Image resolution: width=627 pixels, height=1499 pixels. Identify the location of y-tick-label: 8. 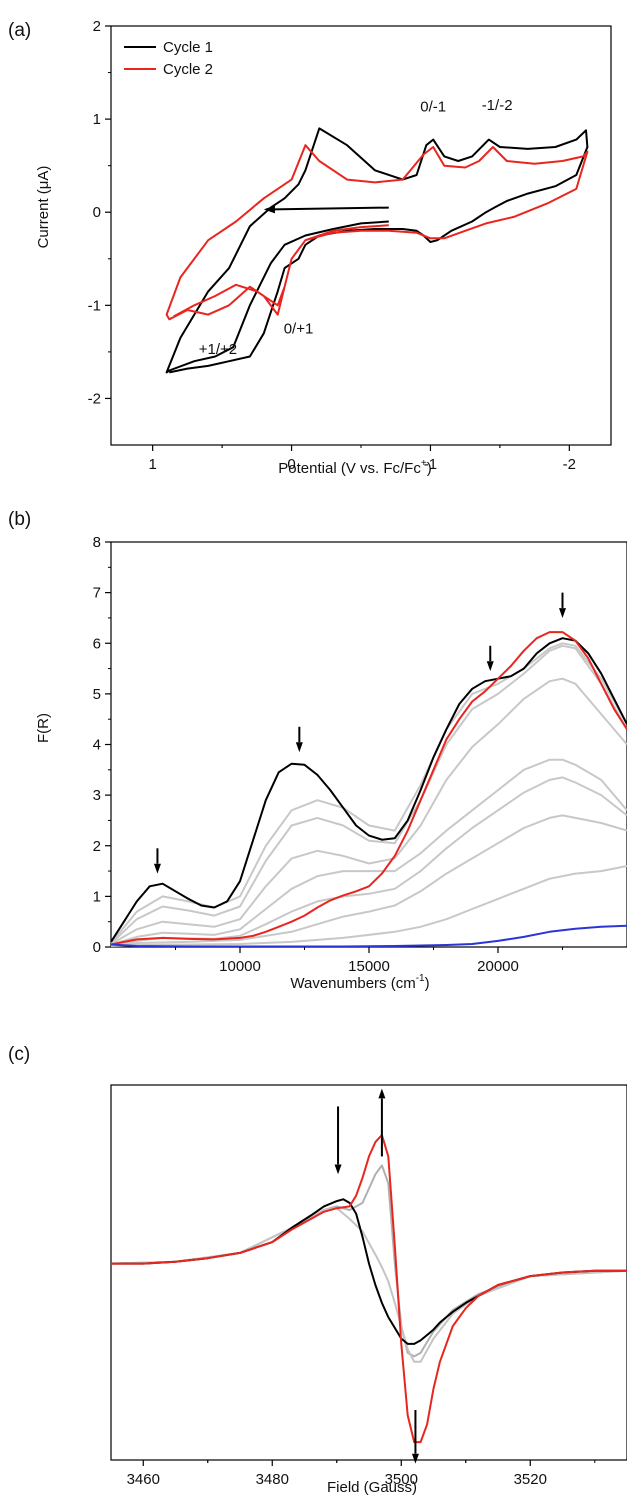
(97, 542).